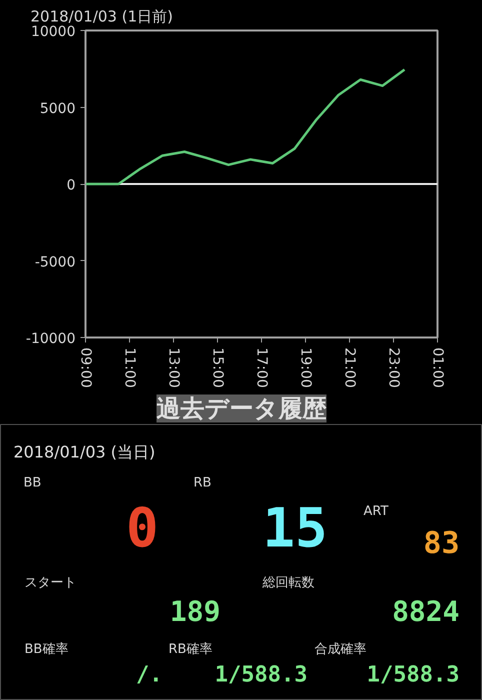  Describe the element at coordinates (86, 368) in the screenshot. I see `x-tick-label: 09:00` at that location.